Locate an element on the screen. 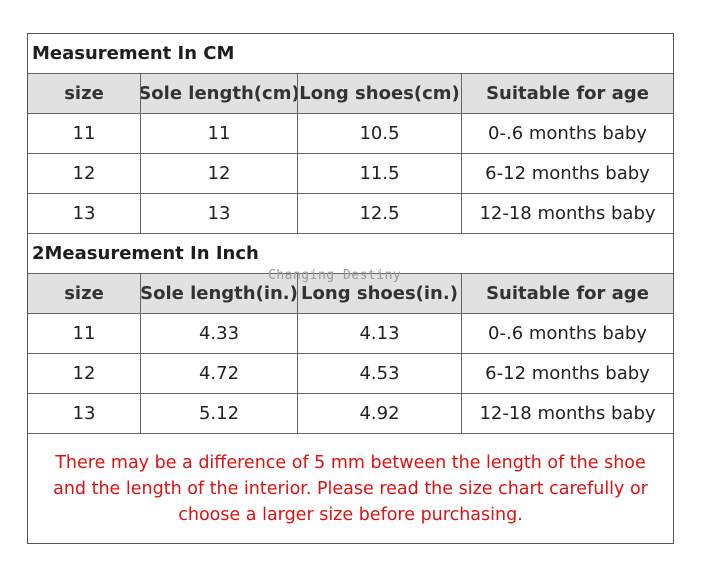 This screenshot has width=701, height=575. table-row: 11 4.33 4.13 0-.6 months baby is located at coordinates (350, 334).